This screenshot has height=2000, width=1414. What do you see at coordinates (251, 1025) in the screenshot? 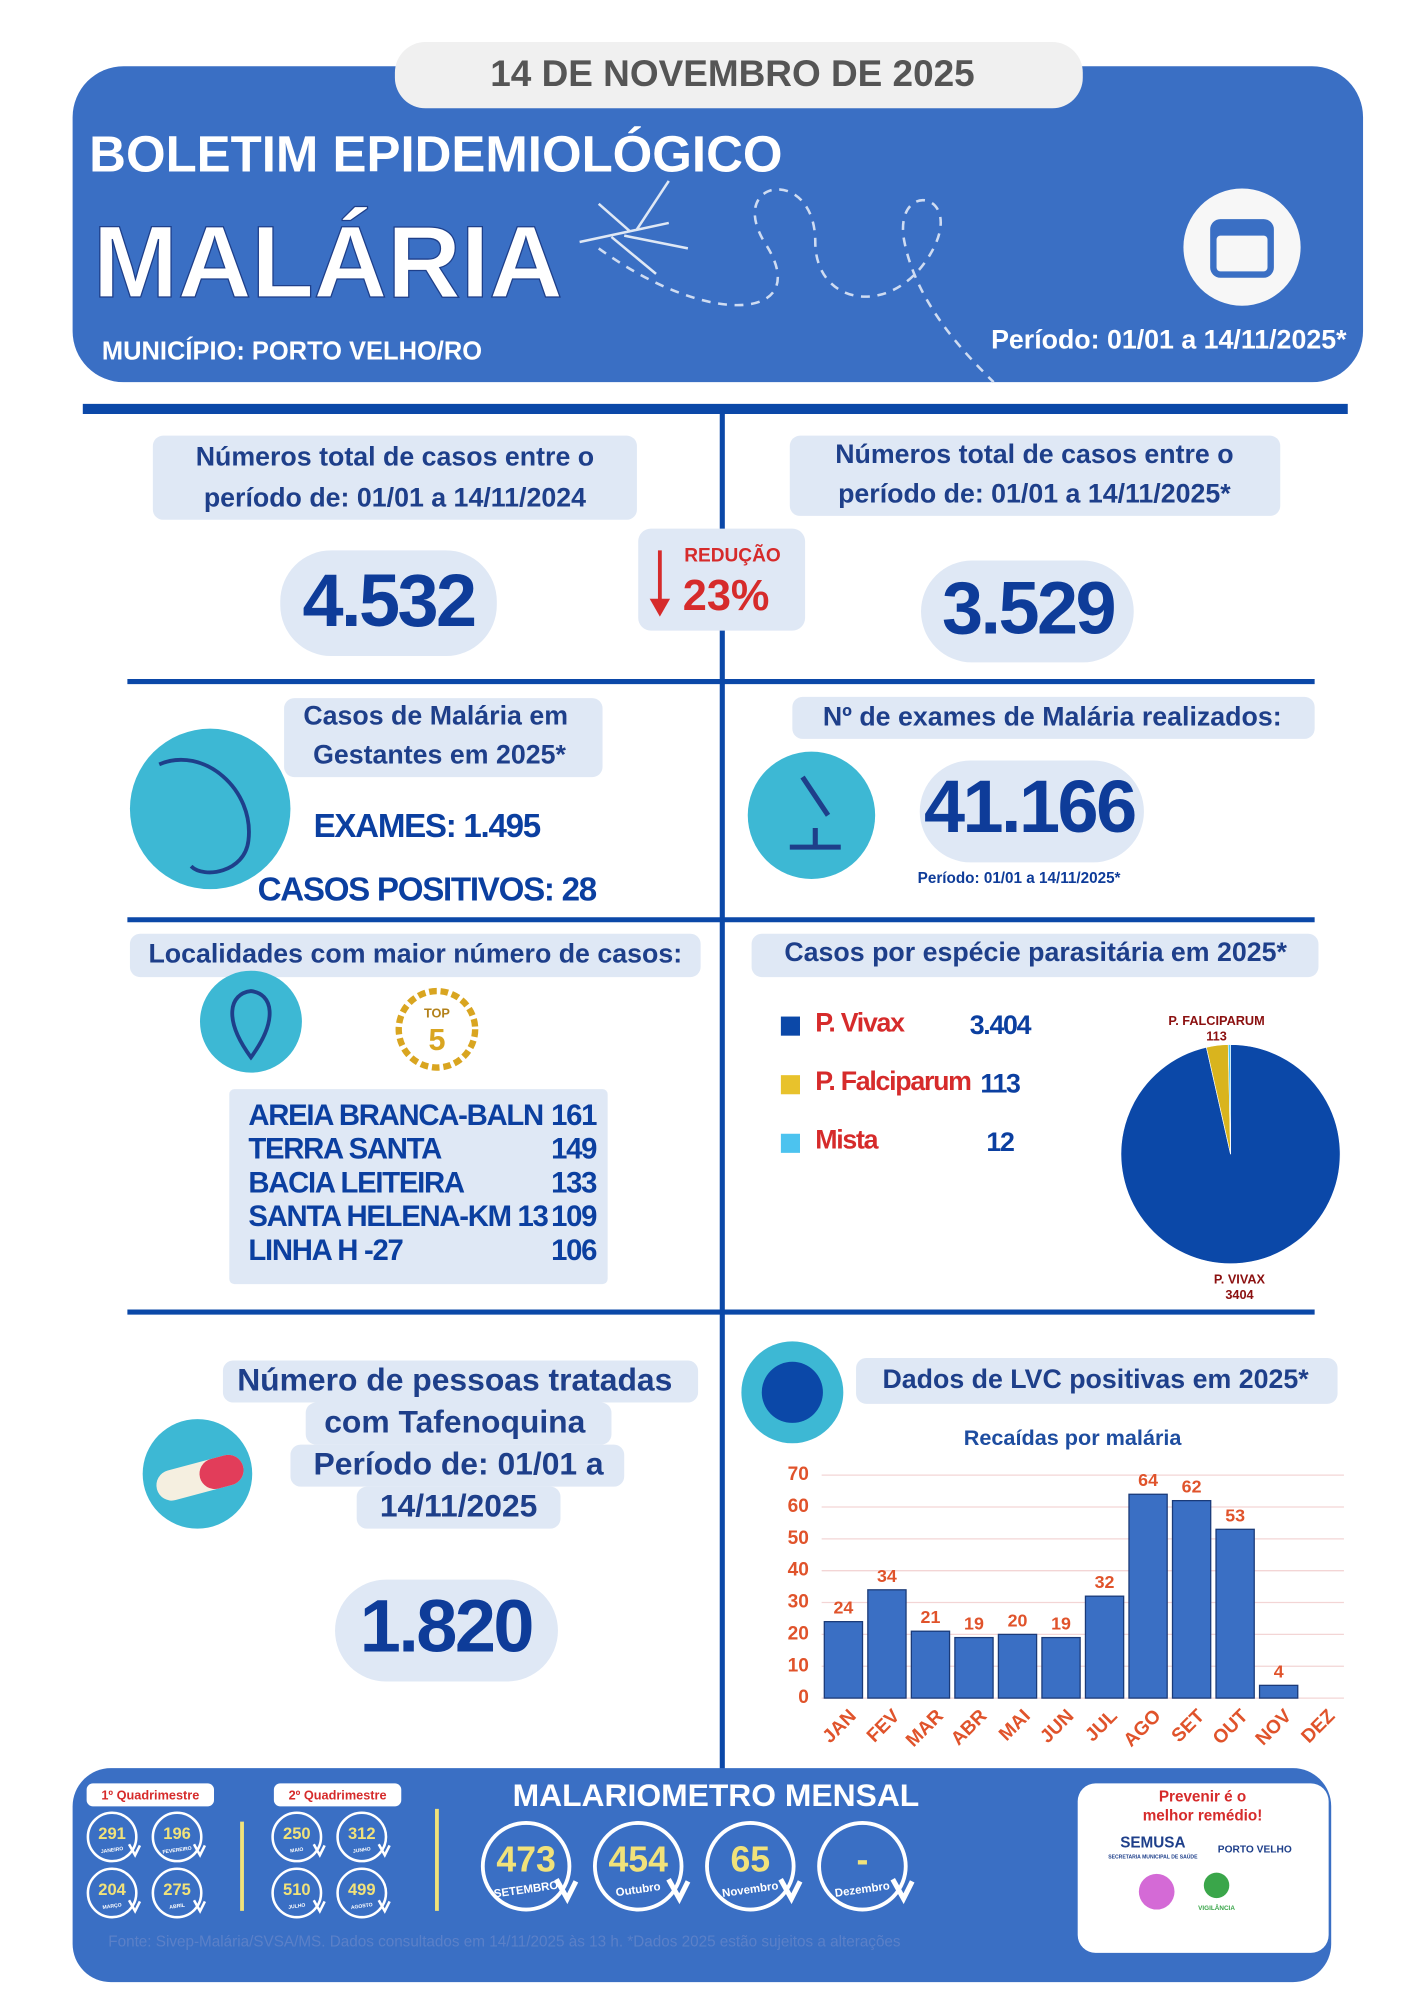
I see `location-icon` at bounding box center [251, 1025].